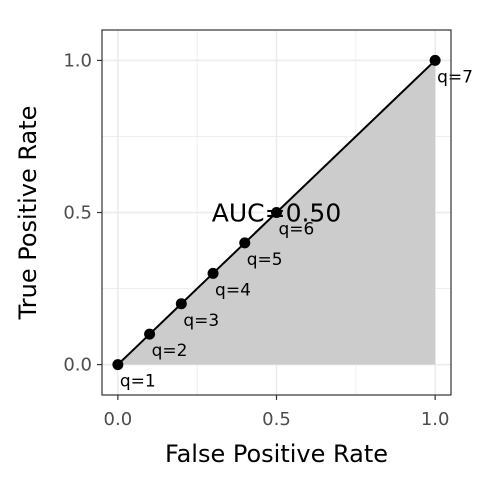  Describe the element at coordinates (276, 419) in the screenshot. I see `x-tick-label: 0.5` at that location.